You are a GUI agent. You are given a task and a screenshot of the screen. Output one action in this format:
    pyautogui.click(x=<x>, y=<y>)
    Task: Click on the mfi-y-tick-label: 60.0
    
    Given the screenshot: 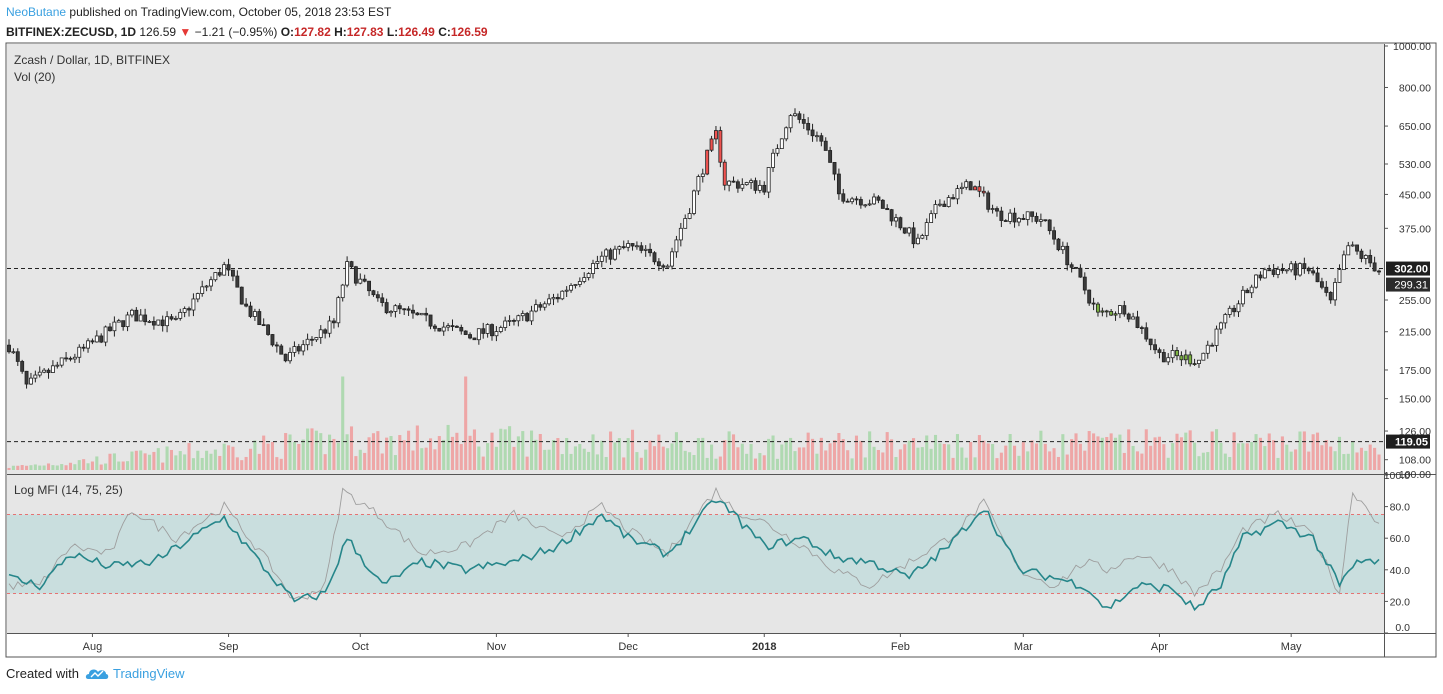 What is the action you would take?
    pyautogui.click(x=1400, y=539)
    